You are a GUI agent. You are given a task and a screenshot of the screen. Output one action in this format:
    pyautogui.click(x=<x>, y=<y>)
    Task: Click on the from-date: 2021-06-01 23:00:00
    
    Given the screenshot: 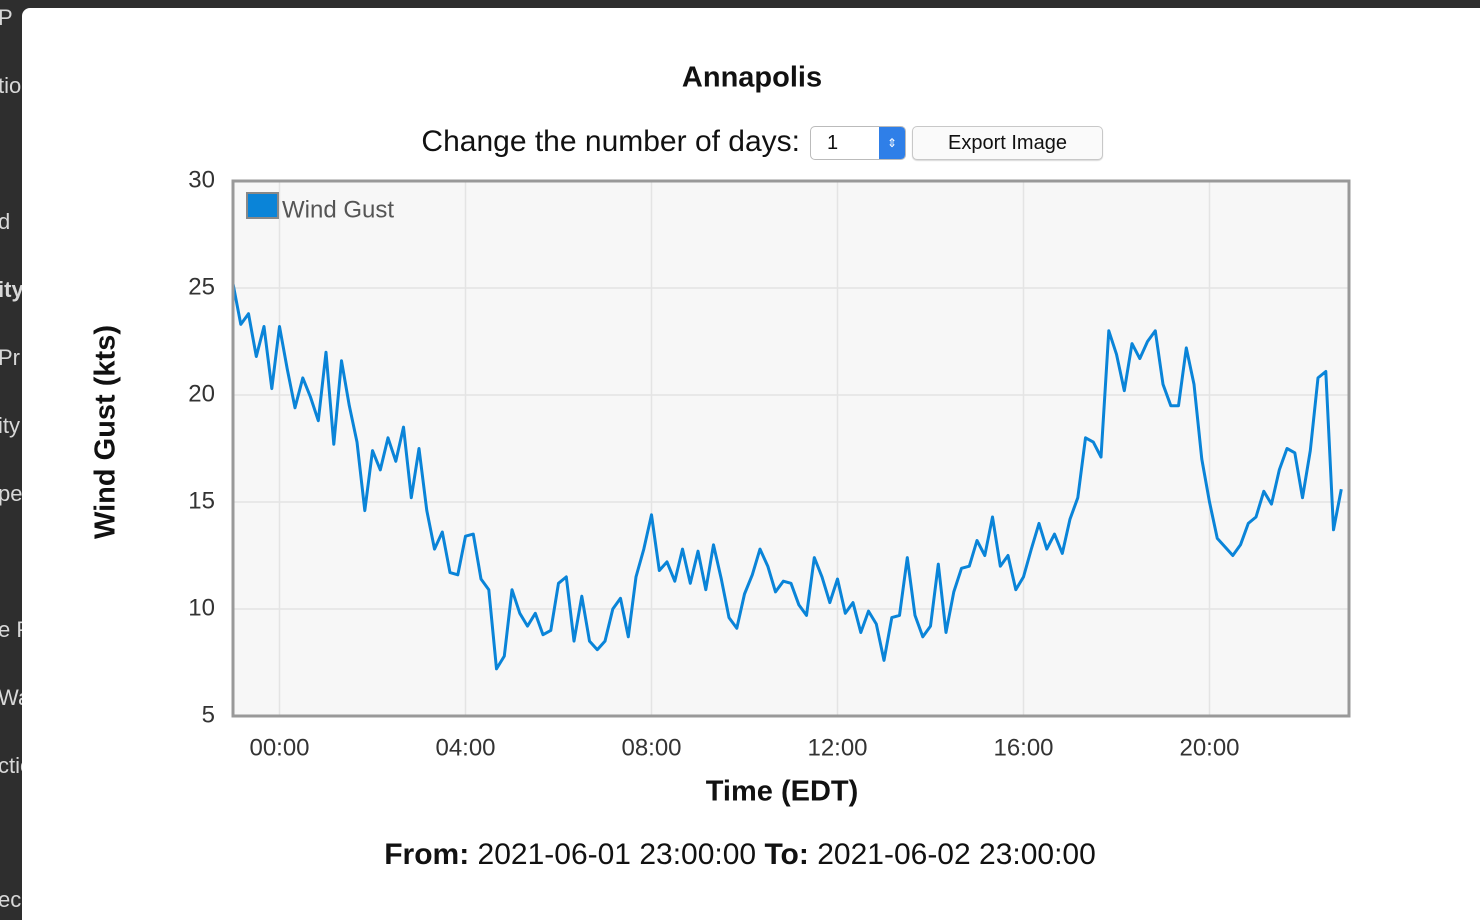 What is the action you would take?
    pyautogui.click(x=617, y=854)
    